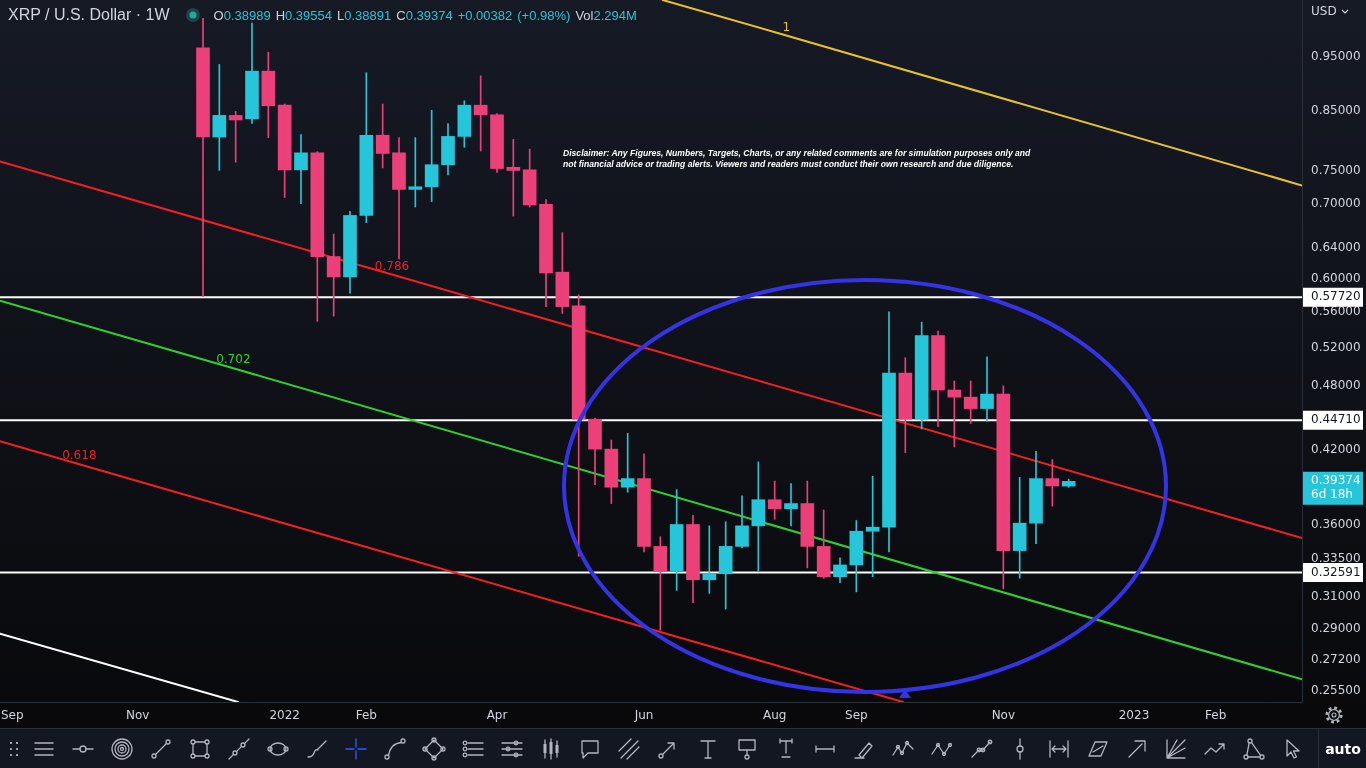 Image resolution: width=1366 pixels, height=768 pixels. I want to click on y-tick-label: 0.70000, so click(1336, 203).